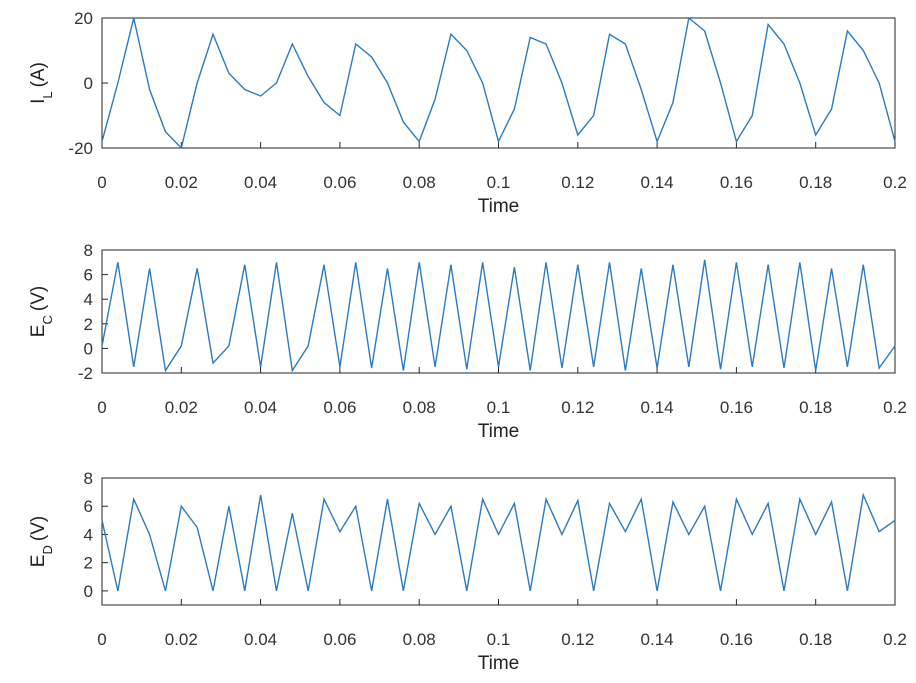 This screenshot has width=916, height=683. What do you see at coordinates (41, 311) in the screenshot?
I see `y-axis-label: EC (V)` at bounding box center [41, 311].